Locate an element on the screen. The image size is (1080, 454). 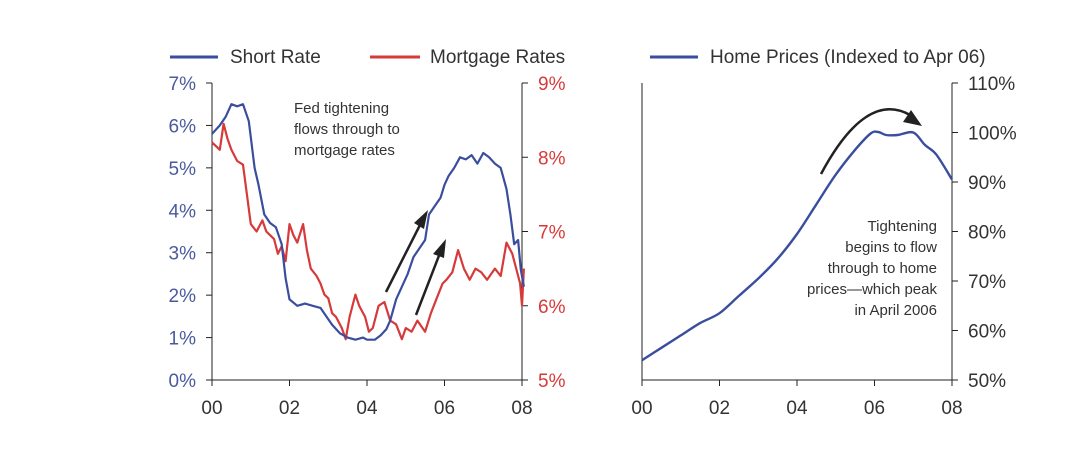
right-annotation-line-3: through to home is located at coordinates (882, 268).